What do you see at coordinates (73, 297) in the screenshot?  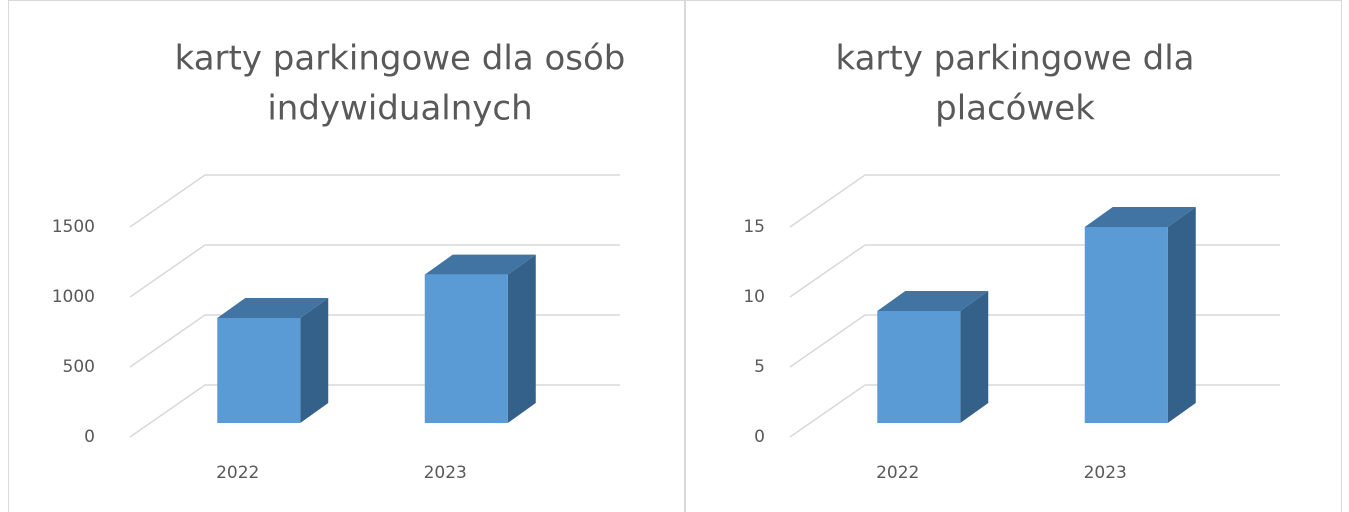 I see `y-tick-label: 1000` at bounding box center [73, 297].